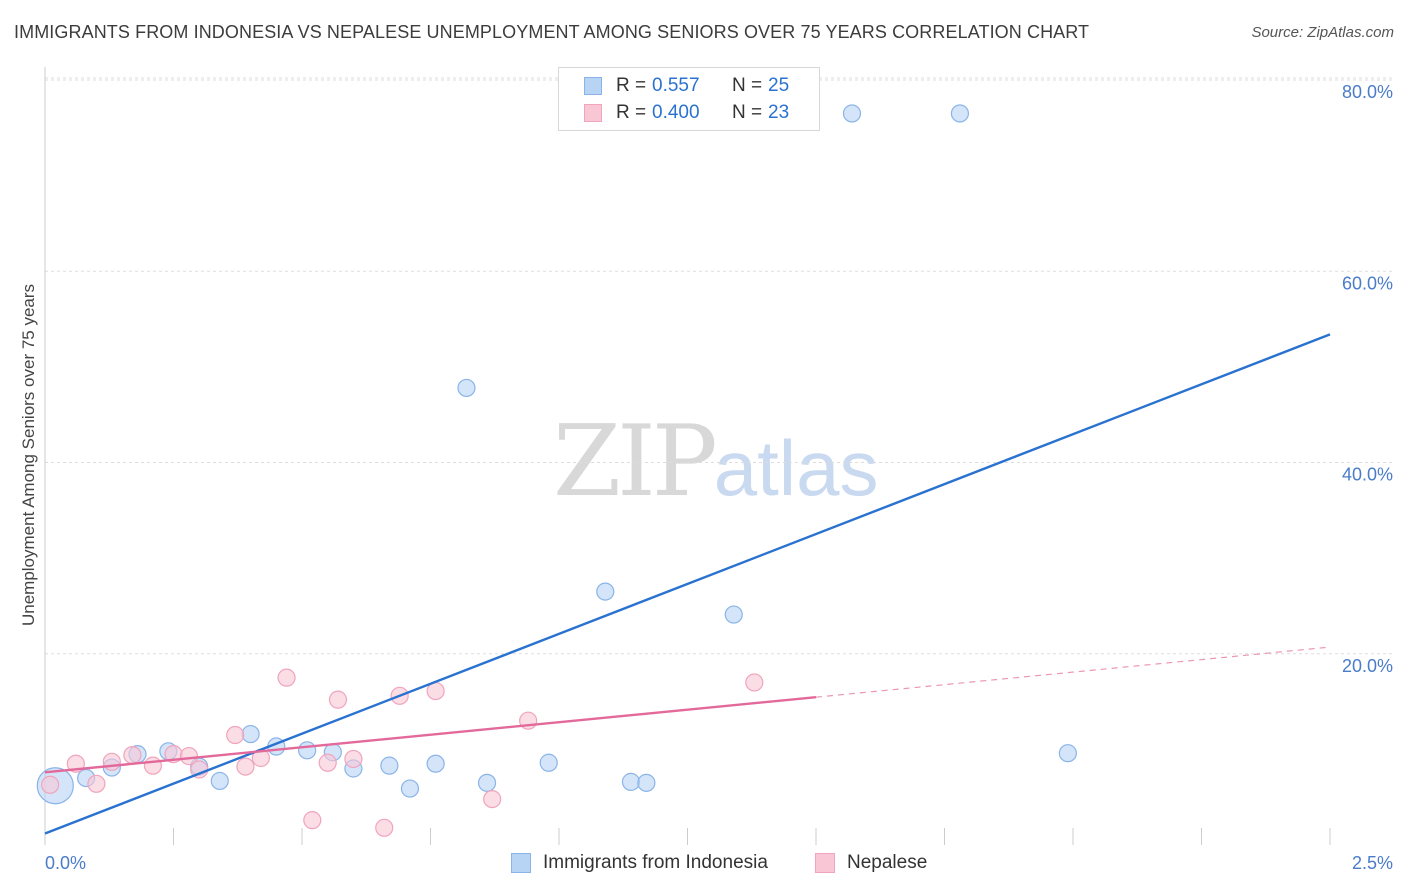  I want to click on legend-row-indonesia: R = 0.557 N = 25, so click(686, 86).